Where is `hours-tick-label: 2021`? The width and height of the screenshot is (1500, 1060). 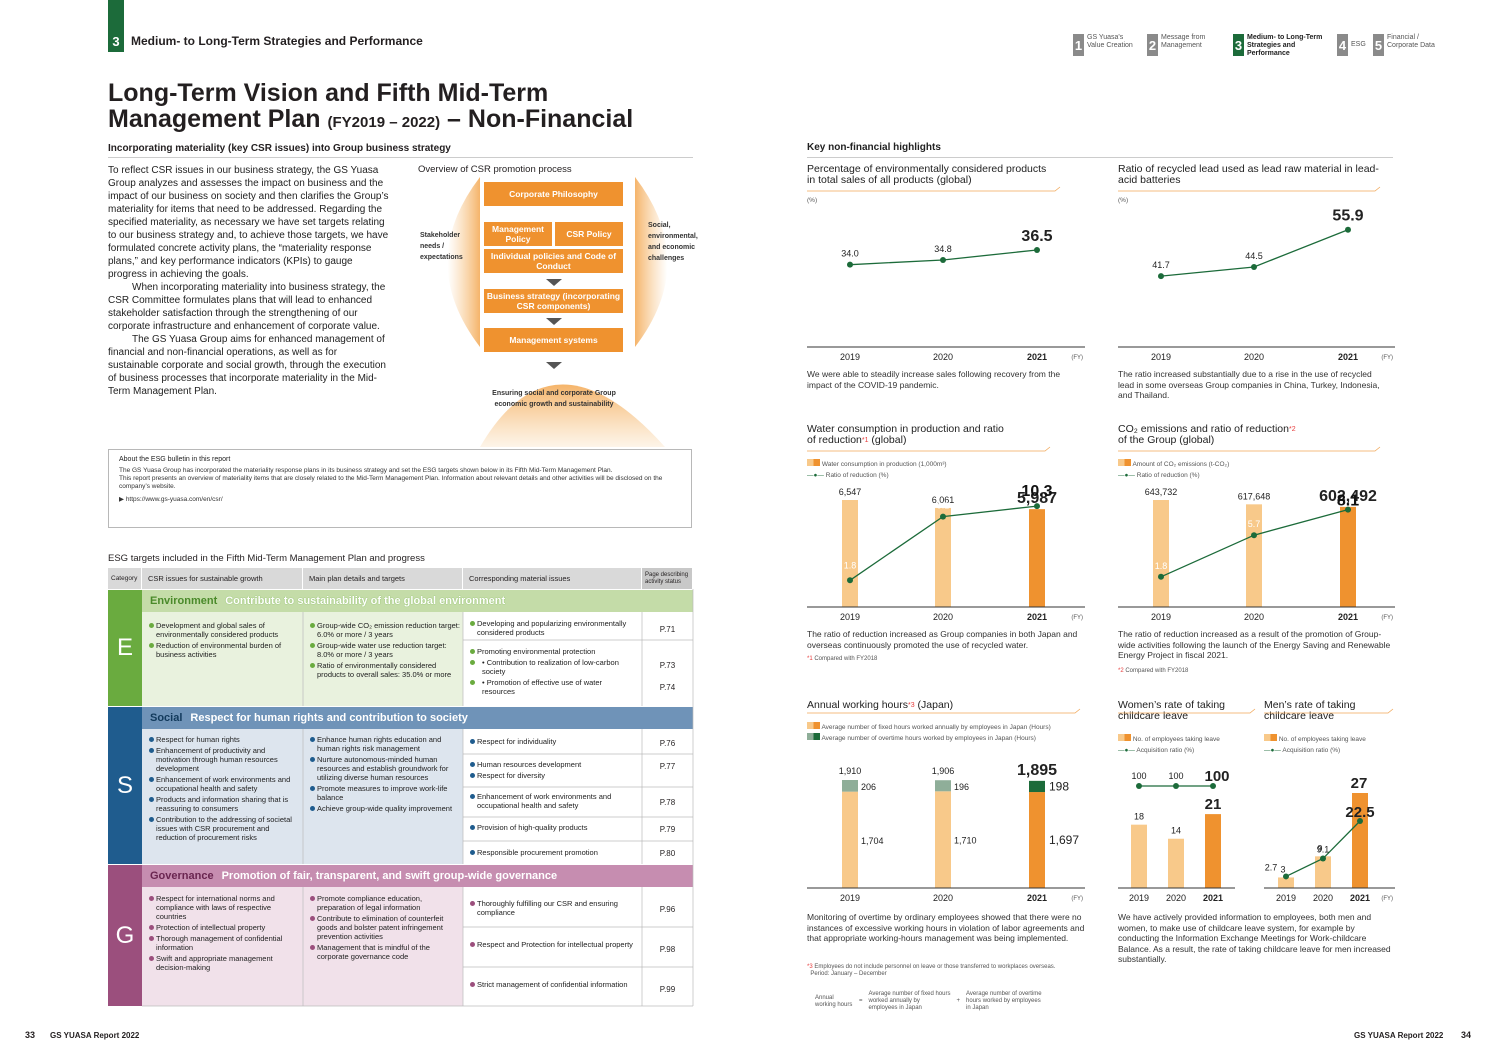 hours-tick-label: 2021 is located at coordinates (1037, 898).